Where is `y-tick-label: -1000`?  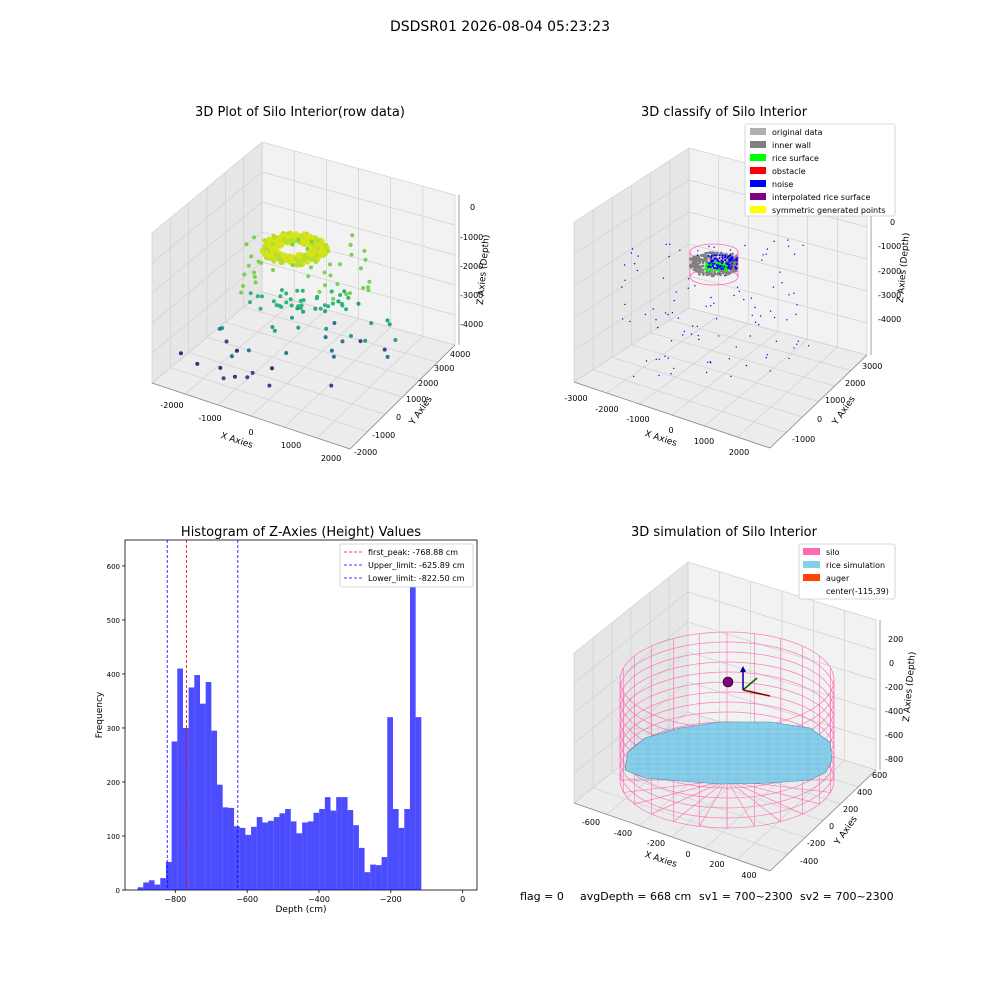 y-tick-label: -1000 is located at coordinates (383, 435).